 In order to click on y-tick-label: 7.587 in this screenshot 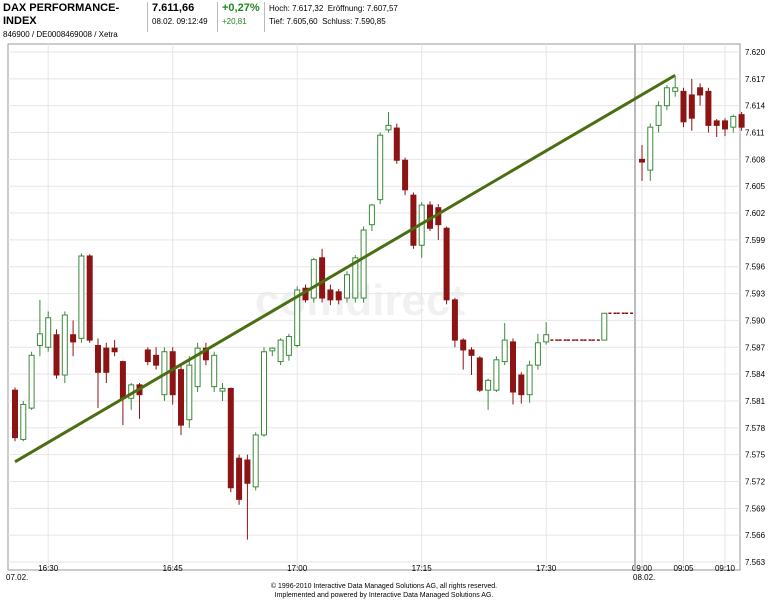, I will do `click(755, 347)`.